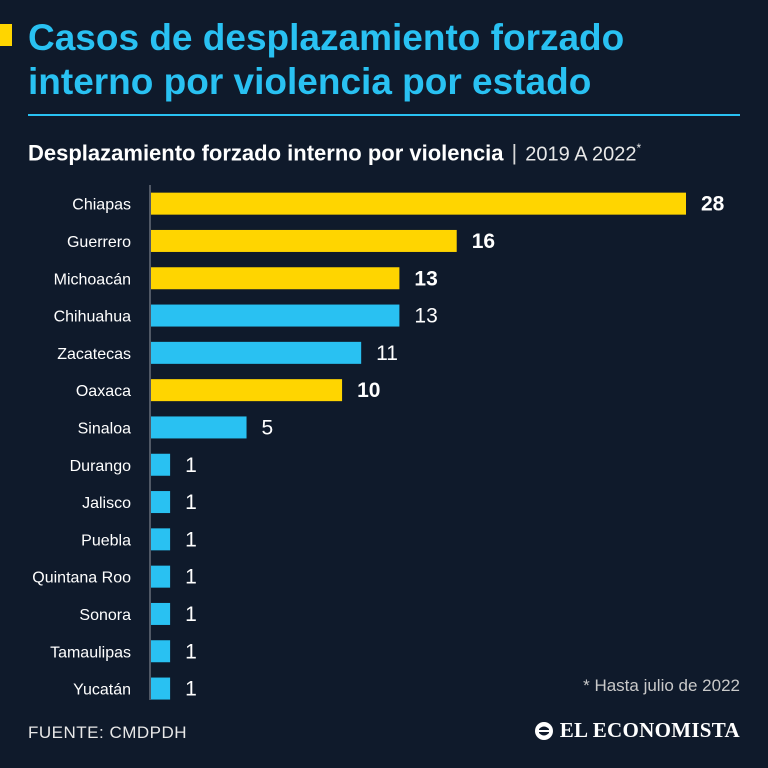  What do you see at coordinates (104, 428) in the screenshot?
I see `category-label: Sinaloa` at bounding box center [104, 428].